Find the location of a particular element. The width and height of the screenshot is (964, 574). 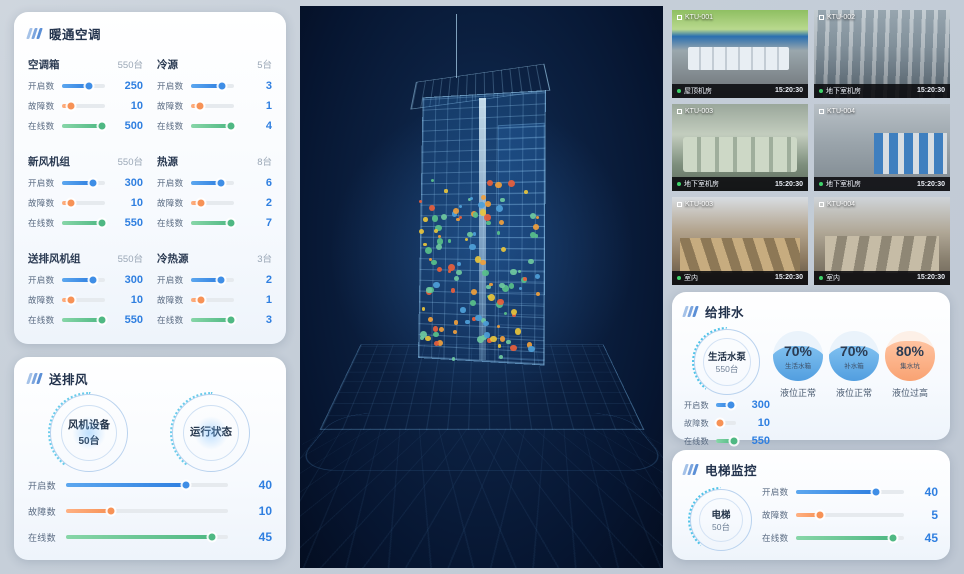

camera-status-bar: 地下室机房 15:20:30 is located at coordinates (740, 184).